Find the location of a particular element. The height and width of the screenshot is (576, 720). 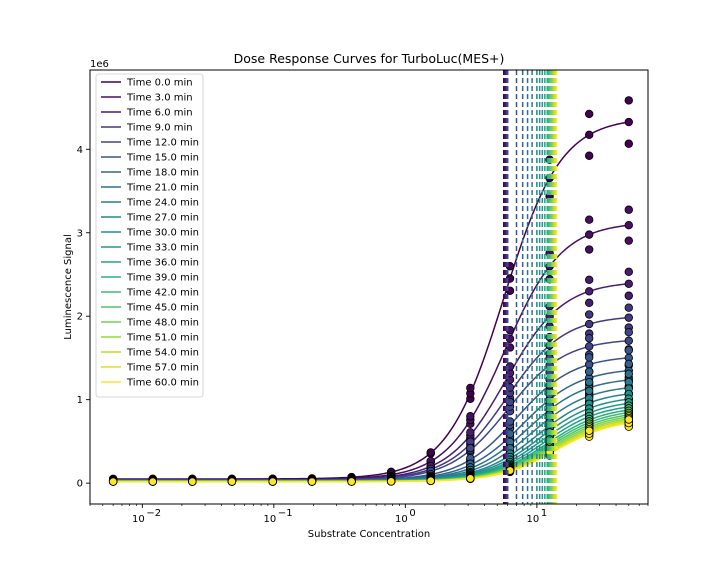

y-axis-label: Luminescence Signal is located at coordinates (68, 287).